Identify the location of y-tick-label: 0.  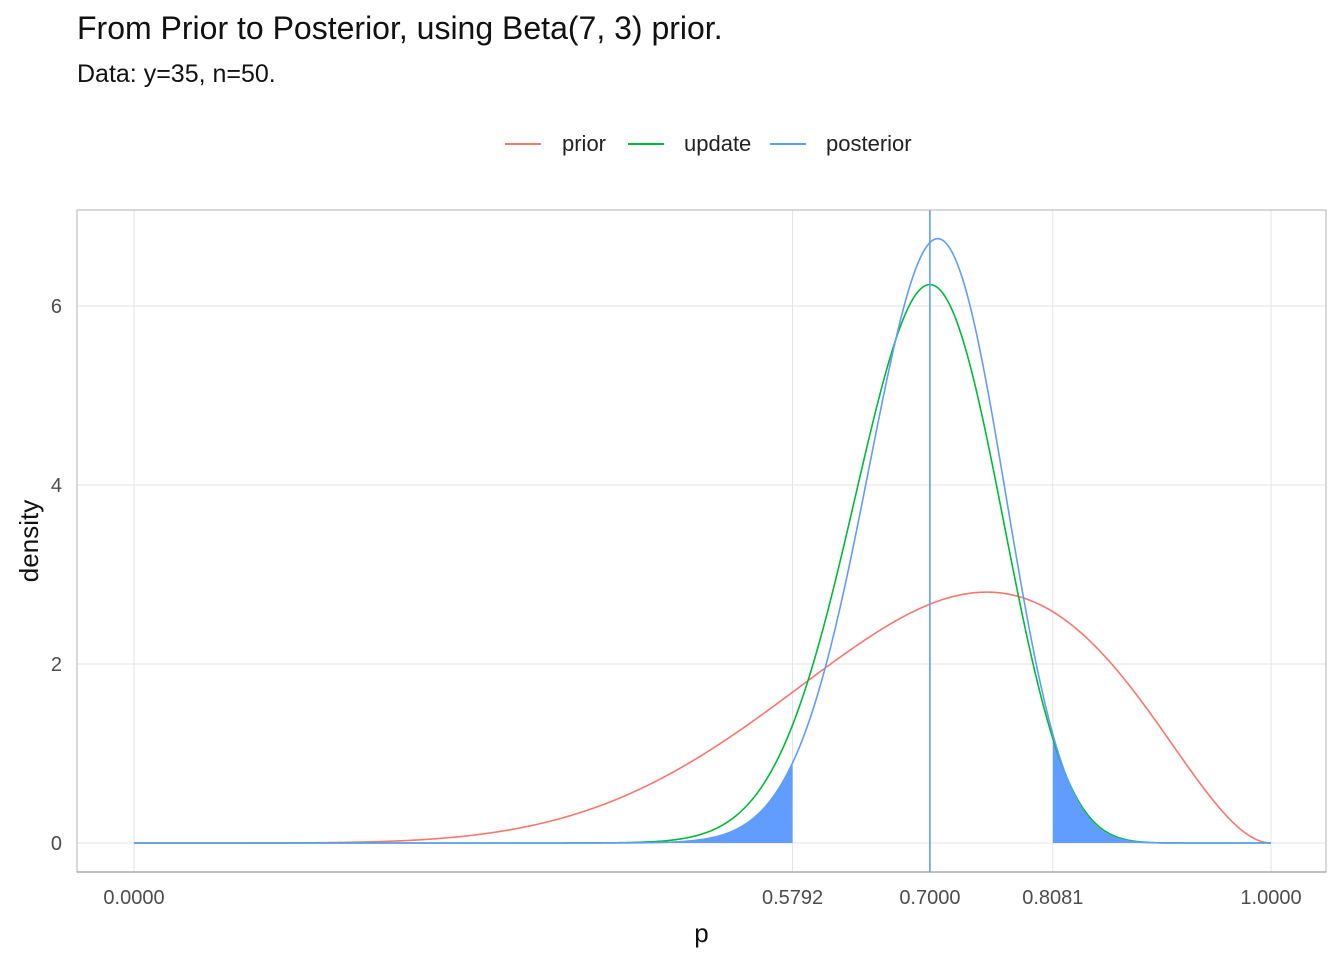
(56, 844).